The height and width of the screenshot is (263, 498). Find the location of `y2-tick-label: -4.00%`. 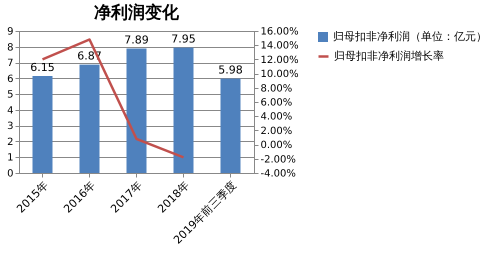

y2-tick-label: -4.00% is located at coordinates (278, 174).